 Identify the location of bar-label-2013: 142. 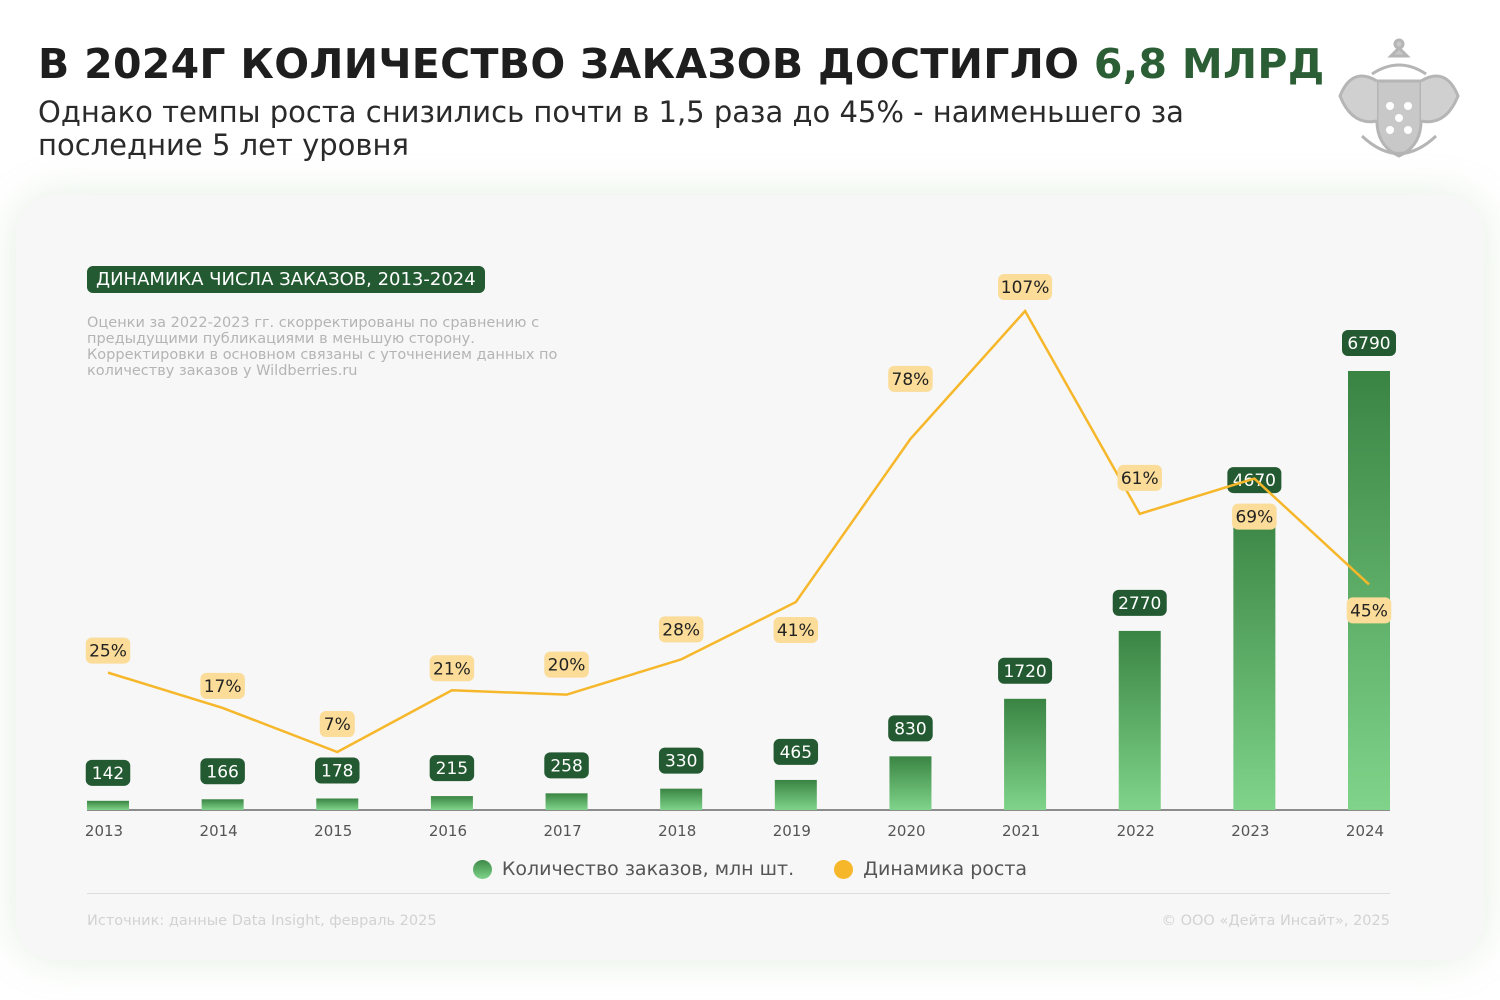
(108, 774).